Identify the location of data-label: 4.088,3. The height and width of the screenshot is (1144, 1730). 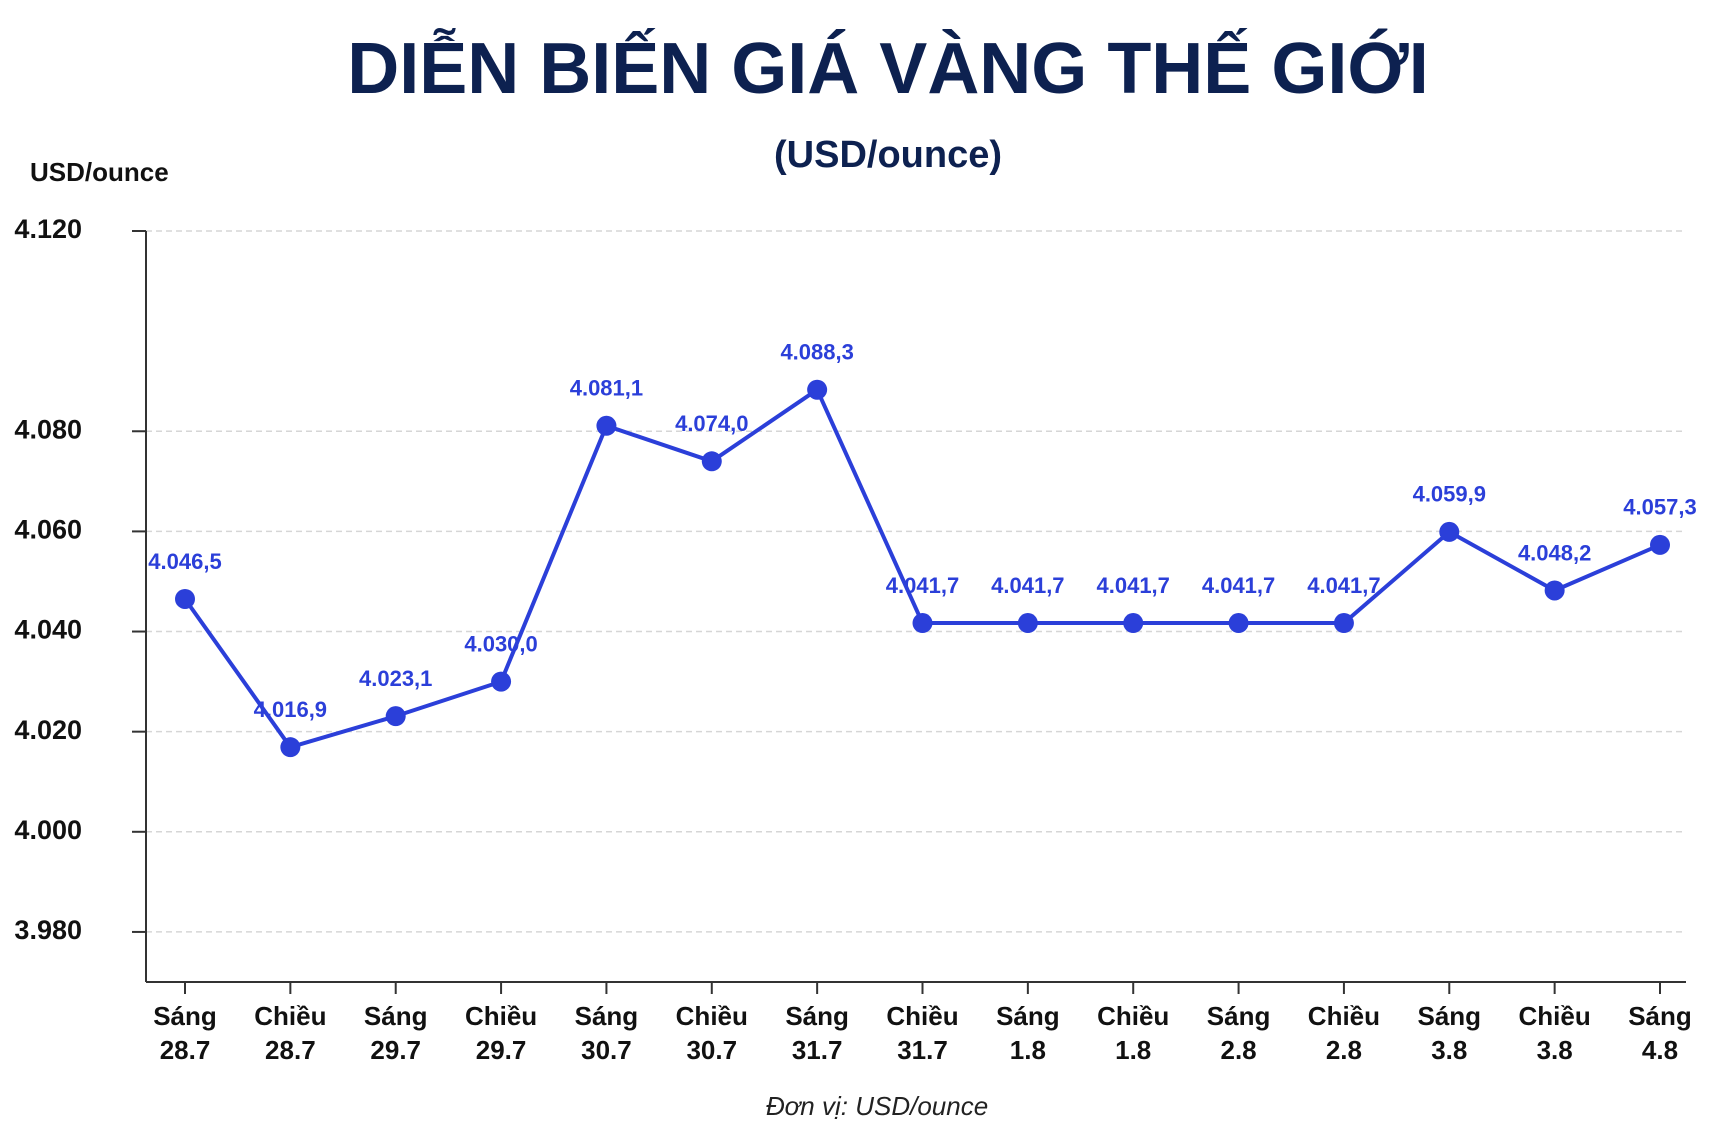
(816, 352).